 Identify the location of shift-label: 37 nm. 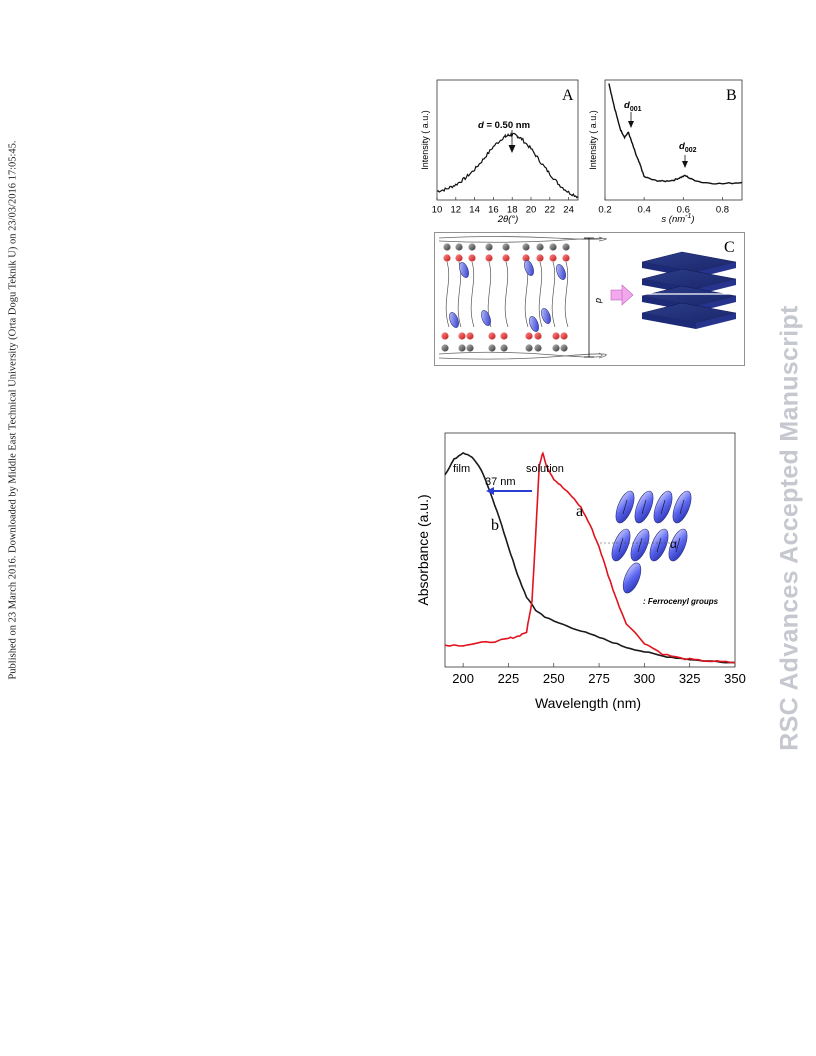
(500, 482).